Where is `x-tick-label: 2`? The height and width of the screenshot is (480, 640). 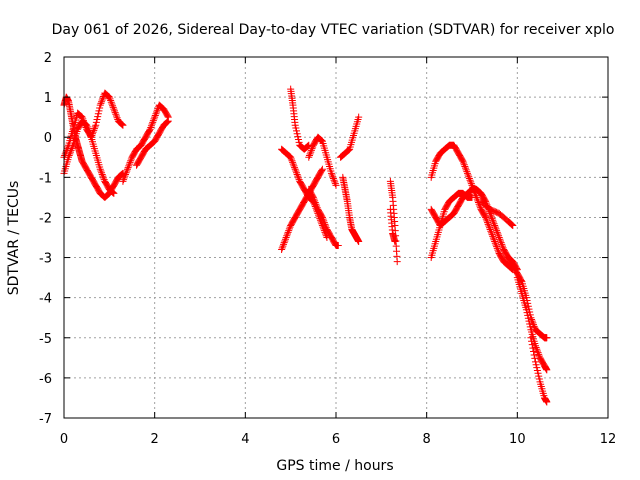
x-tick-label: 2 is located at coordinates (155, 439).